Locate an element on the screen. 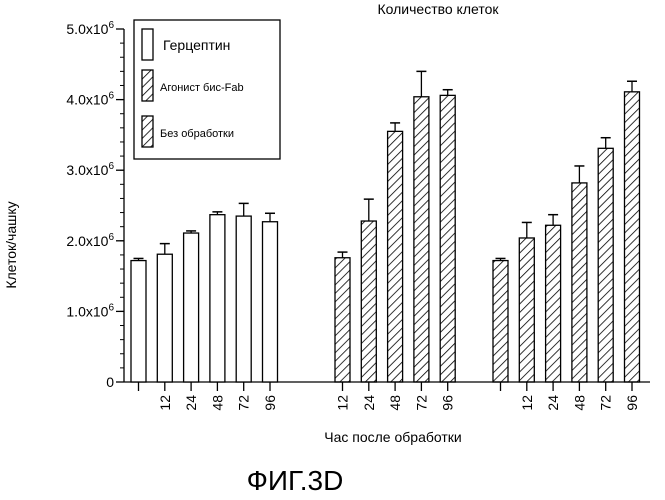  y-axis: 0 1.0x10⁶ 2.0x10⁶ 3.0x10⁶ 4.0x10⁶ 5.0x10⁶ is located at coordinates (95, 205).